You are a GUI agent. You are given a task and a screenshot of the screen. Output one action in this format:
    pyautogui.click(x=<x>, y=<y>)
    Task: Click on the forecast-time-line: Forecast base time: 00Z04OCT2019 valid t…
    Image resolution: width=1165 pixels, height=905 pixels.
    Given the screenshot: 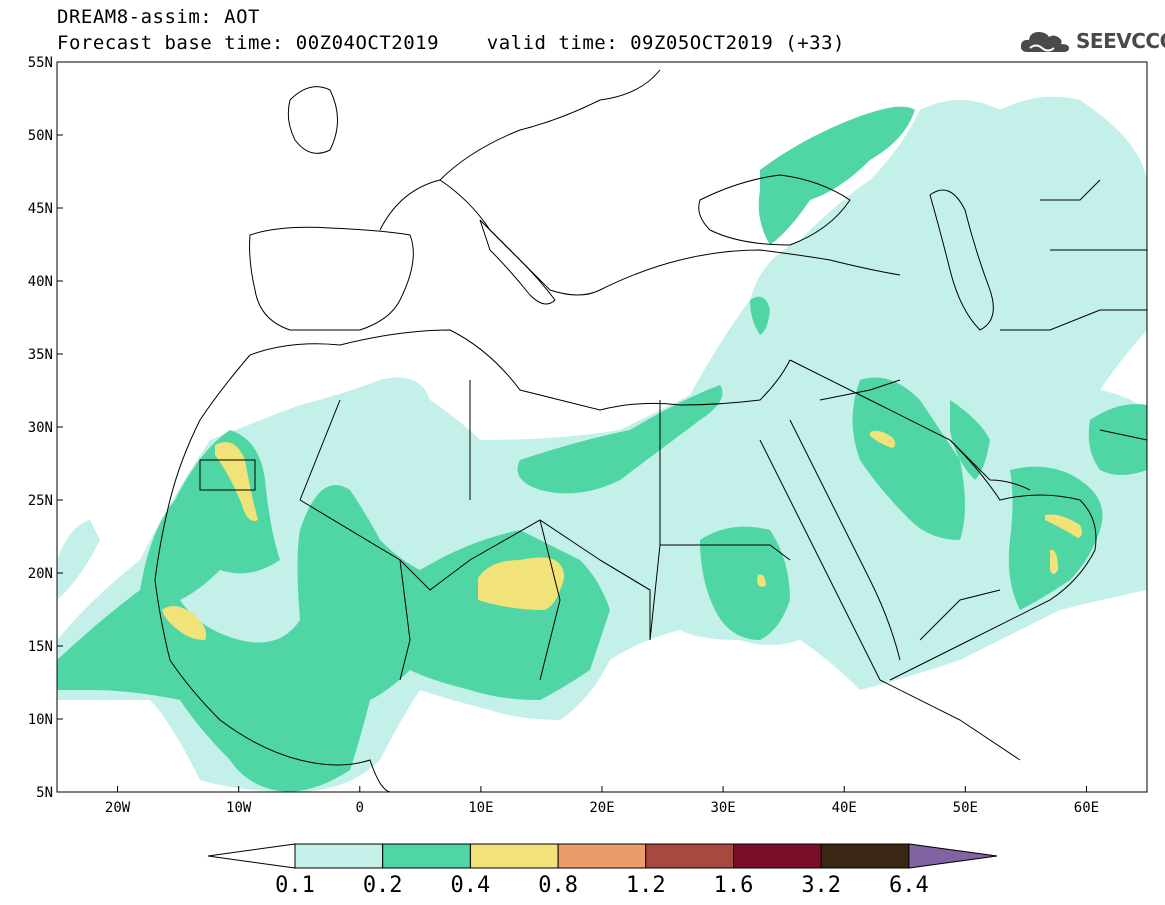 What is the action you would take?
    pyautogui.click(x=451, y=43)
    